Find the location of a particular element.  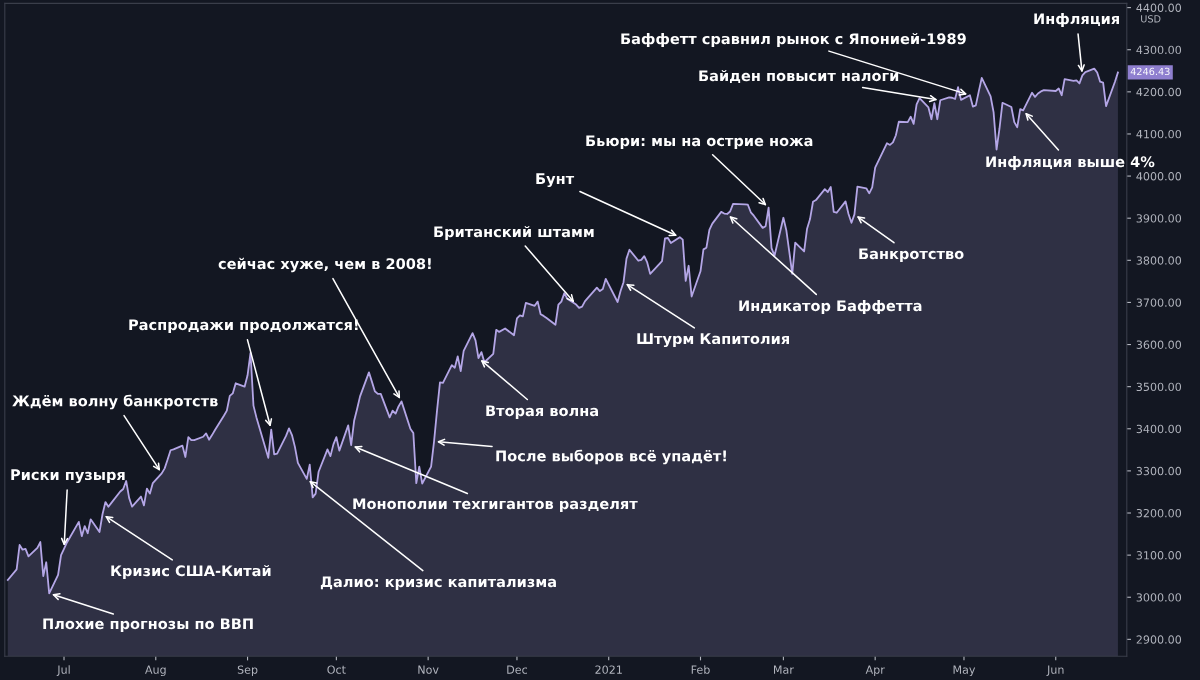

x-tick-label: Sep is located at coordinates (247, 670).